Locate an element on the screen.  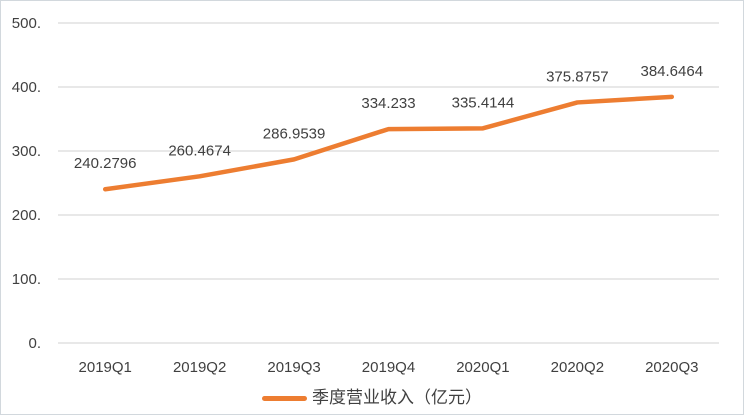
x-tick-label: 2019Q4 is located at coordinates (388, 367).